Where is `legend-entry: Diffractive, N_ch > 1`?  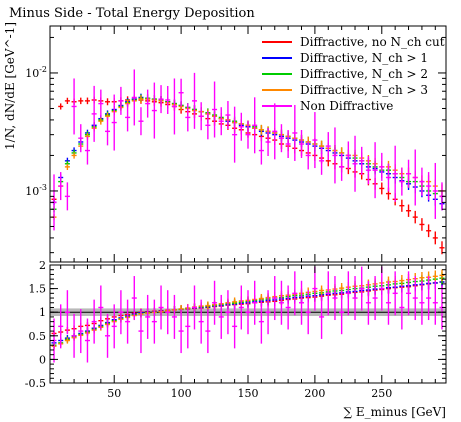 legend-entry: Diffractive, N_ch > 1 is located at coordinates (364, 58).